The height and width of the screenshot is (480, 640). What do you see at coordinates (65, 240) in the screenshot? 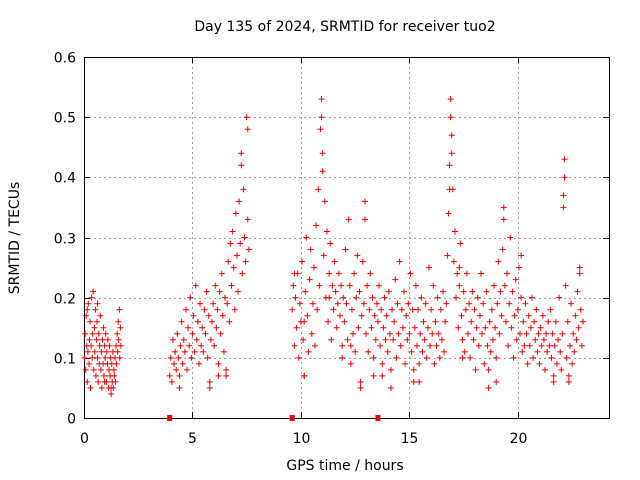
I see `y-tick-label: 0.3` at bounding box center [65, 240].